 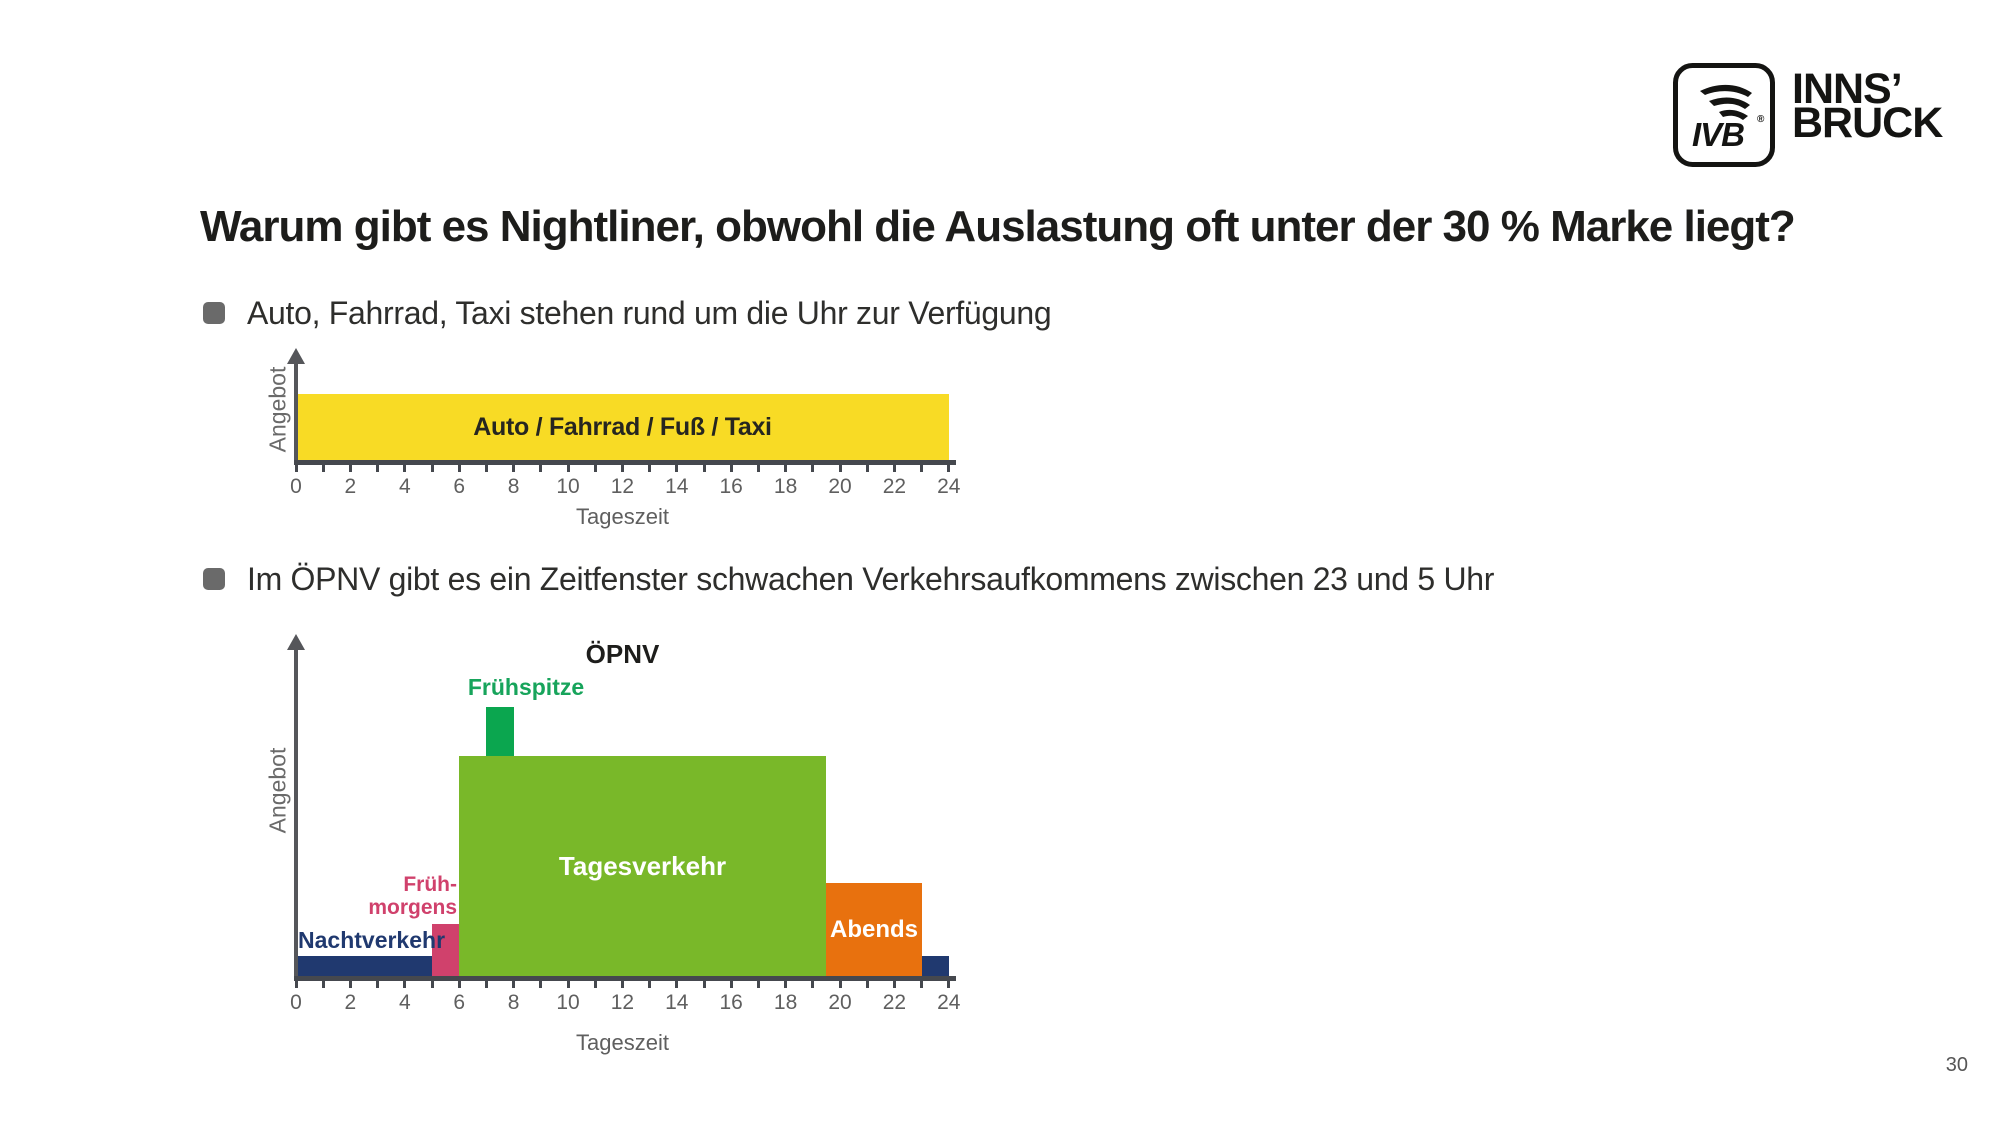 What do you see at coordinates (622, 1042) in the screenshot?
I see `chart2-x-axis-label: Tageszeit` at bounding box center [622, 1042].